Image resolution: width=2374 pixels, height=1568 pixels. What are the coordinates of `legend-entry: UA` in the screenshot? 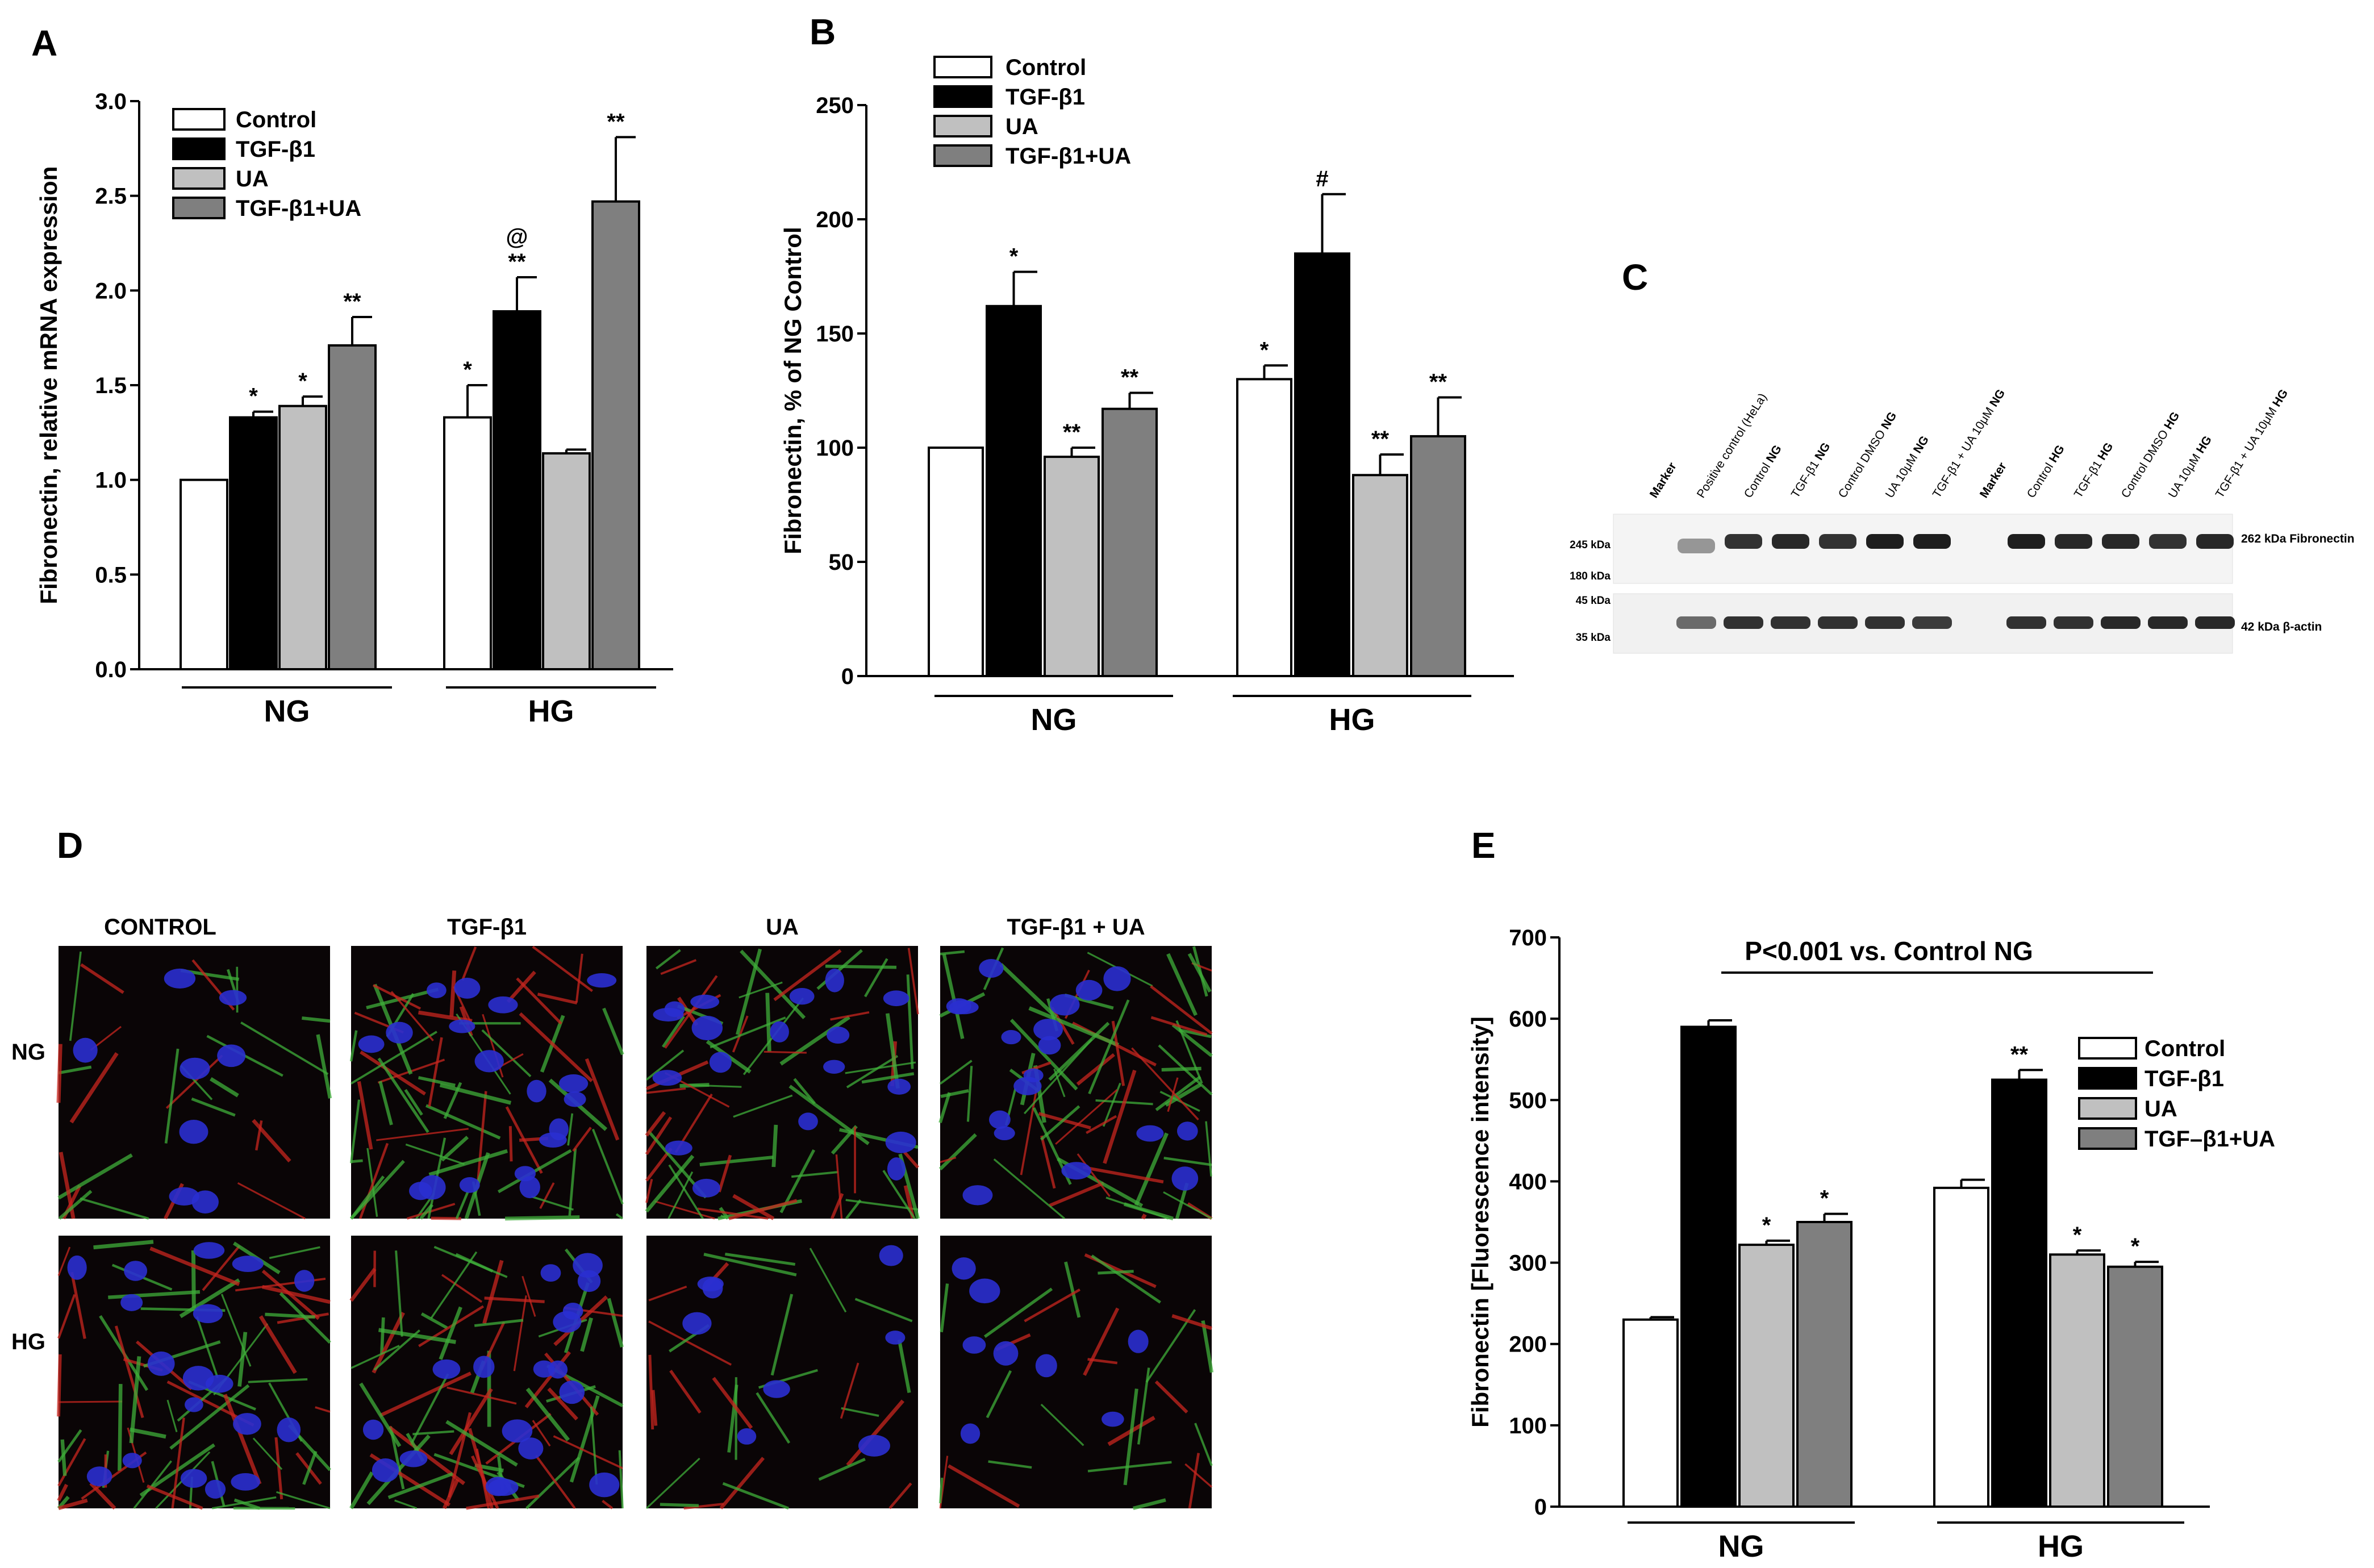 It's located at (2160, 1108).